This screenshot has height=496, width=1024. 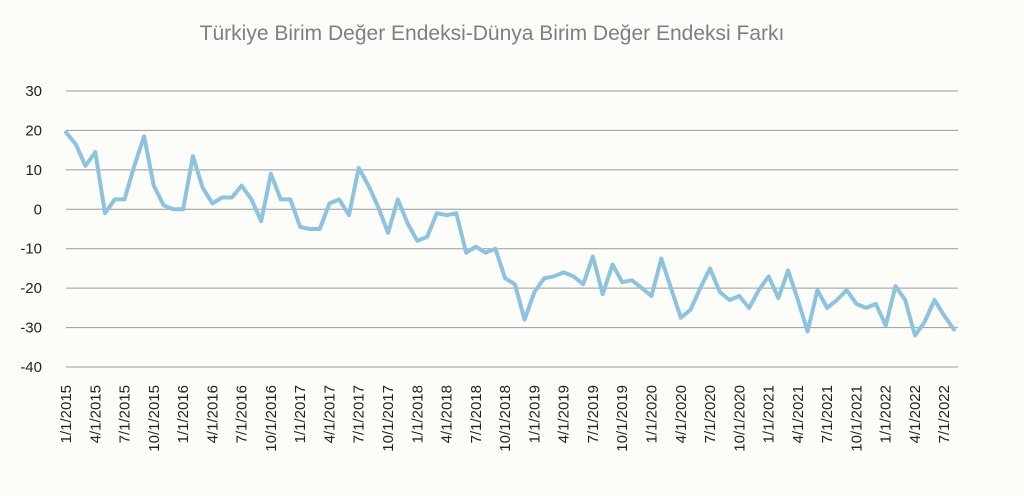 I want to click on x-tick-label: 4/1/2016, so click(x=212, y=414).